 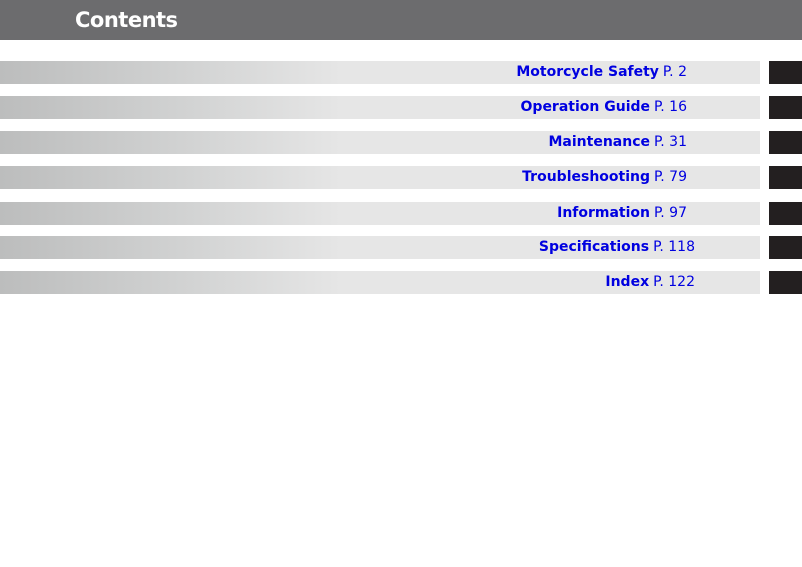 What do you see at coordinates (627, 282) in the screenshot?
I see `toc-link: Index` at bounding box center [627, 282].